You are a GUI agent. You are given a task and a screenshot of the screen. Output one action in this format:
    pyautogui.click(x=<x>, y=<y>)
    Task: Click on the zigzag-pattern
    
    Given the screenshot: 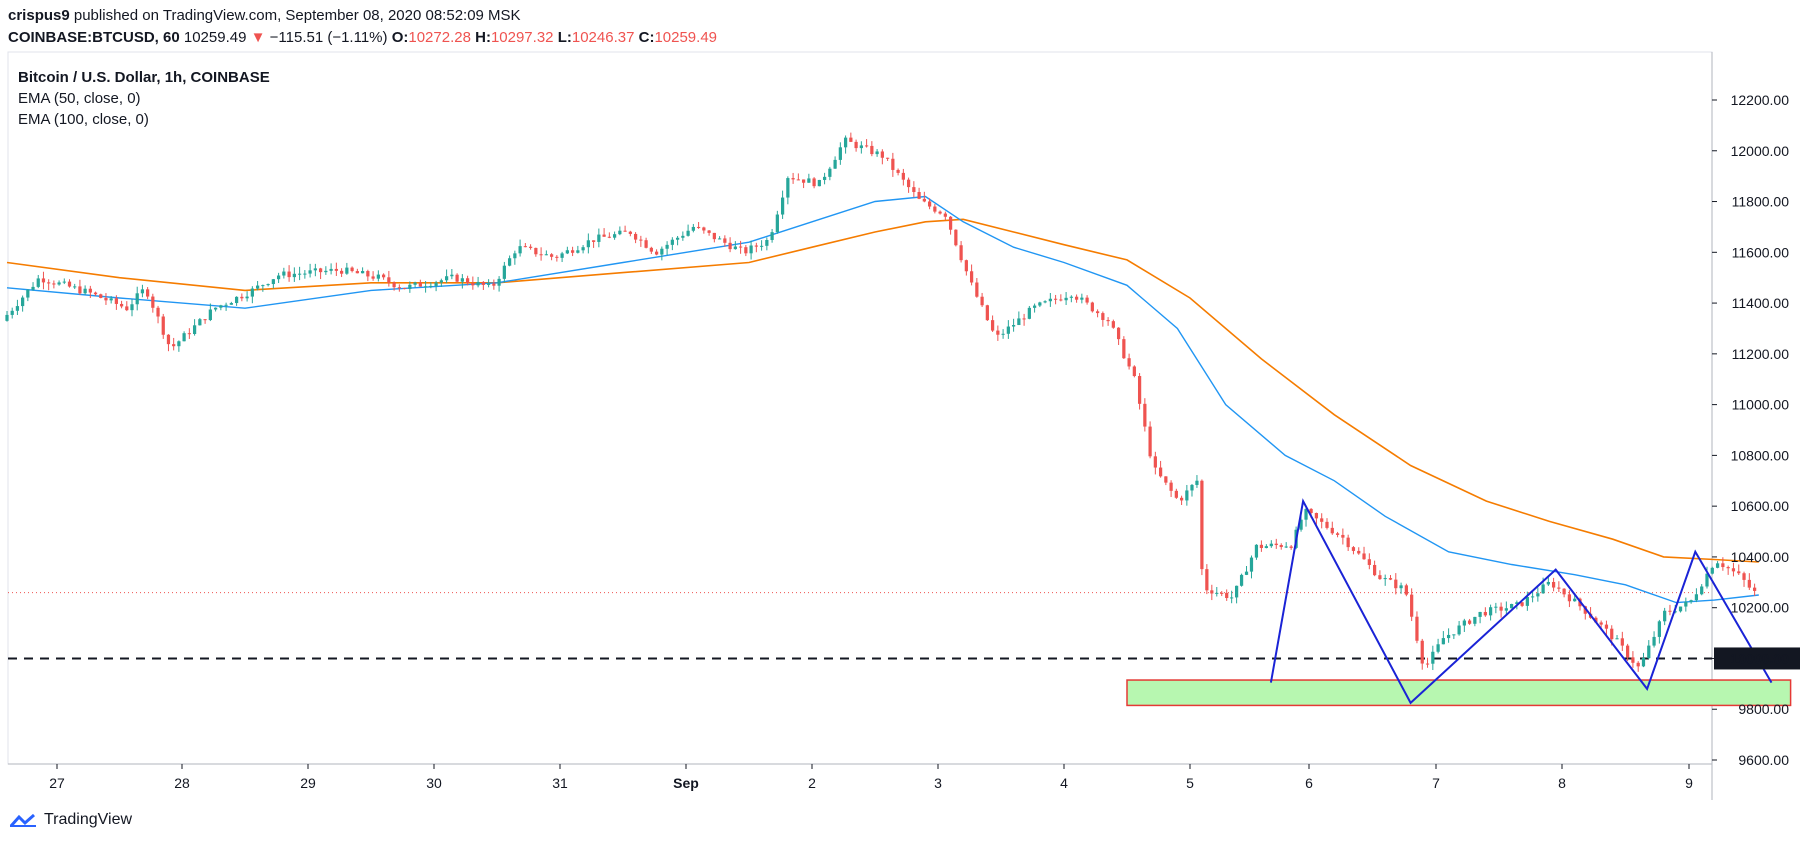 What is the action you would take?
    pyautogui.click(x=1521, y=601)
    